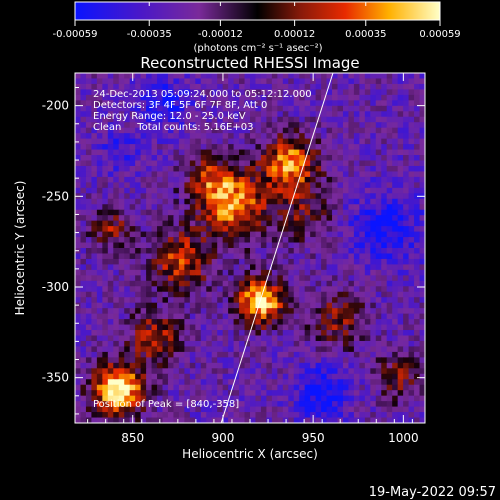 This screenshot has height=500, width=500. I want to click on x-tick-label: 850, so click(132, 438).